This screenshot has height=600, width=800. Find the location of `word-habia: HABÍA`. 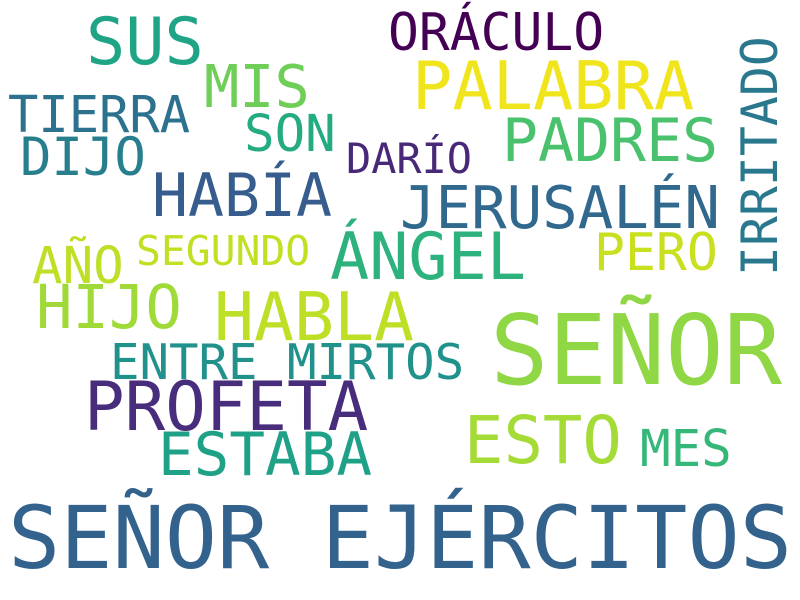

word-habia: HABÍA is located at coordinates (242, 196).